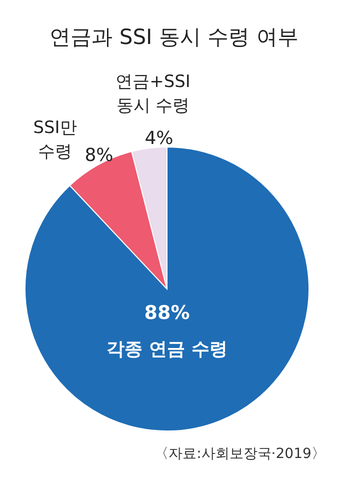  I want to click on annotation: 〈자료:사회보장국·2019〉, so click(240, 454).